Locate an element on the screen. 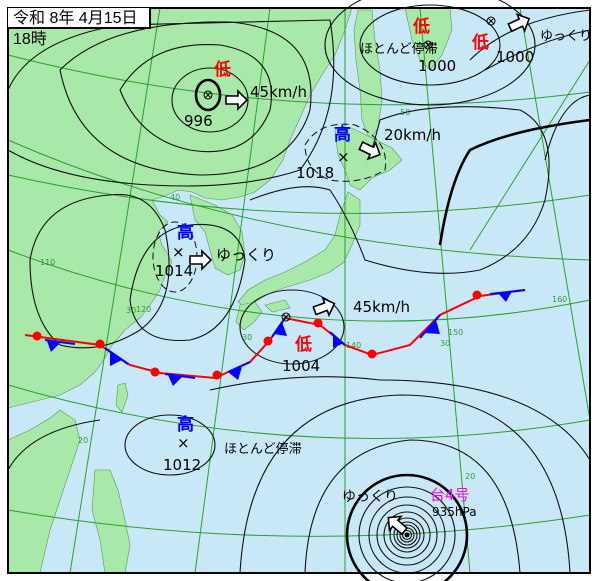 This screenshot has height=581, width=600. shikoku-kyushu is located at coordinates (263, 315).